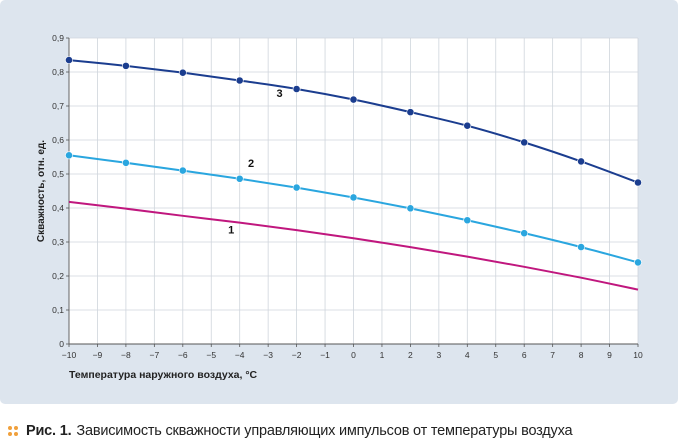 The image size is (678, 446). What do you see at coordinates (58, 106) in the screenshot?
I see `y-tick-label: 0,7` at bounding box center [58, 106].